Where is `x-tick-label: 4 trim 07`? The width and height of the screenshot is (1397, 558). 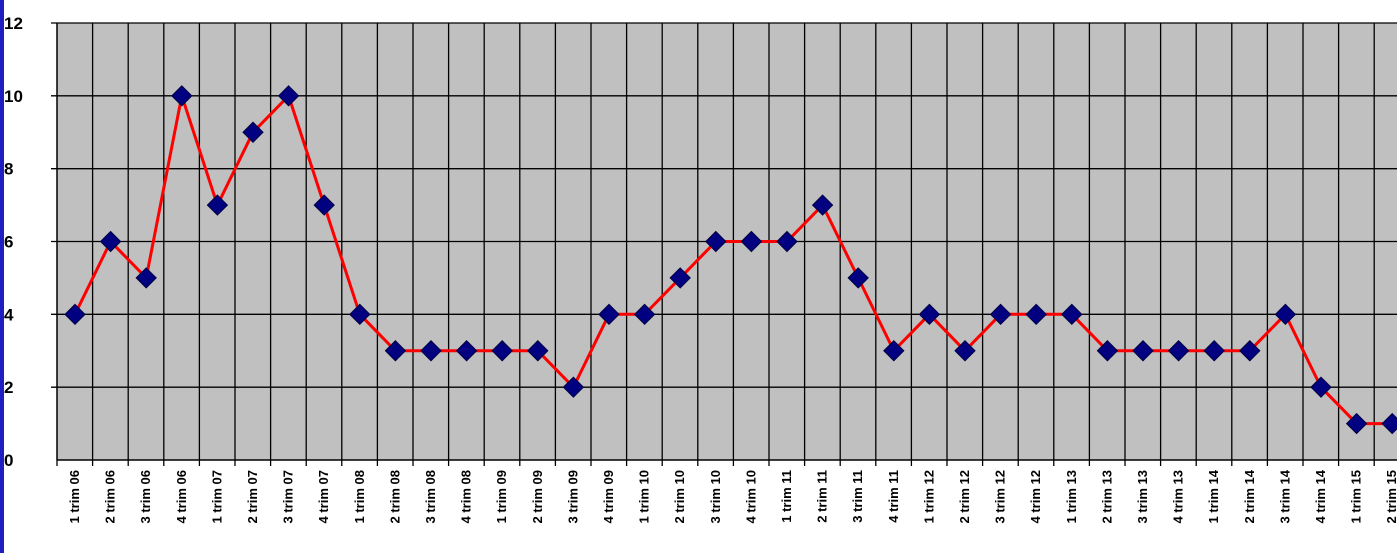 x-tick-label: 4 trim 07 is located at coordinates (323, 496).